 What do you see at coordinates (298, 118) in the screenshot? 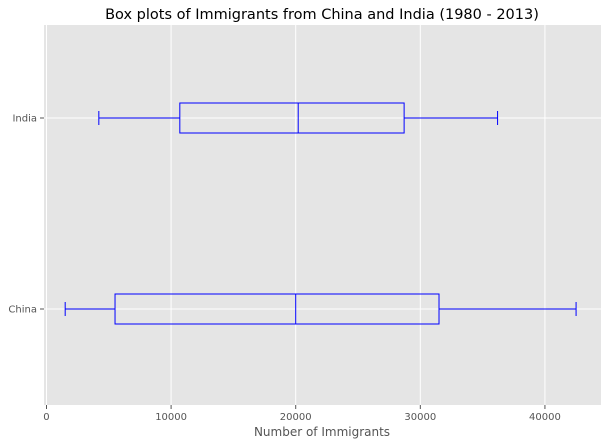
I see `box-india` at bounding box center [298, 118].